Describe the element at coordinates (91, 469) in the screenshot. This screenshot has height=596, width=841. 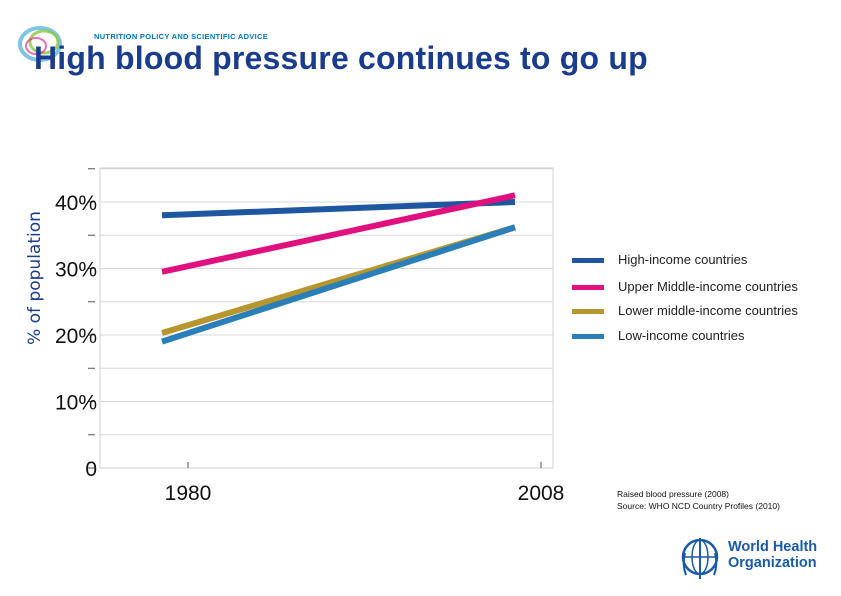
I see `y-tick-label: 0` at that location.